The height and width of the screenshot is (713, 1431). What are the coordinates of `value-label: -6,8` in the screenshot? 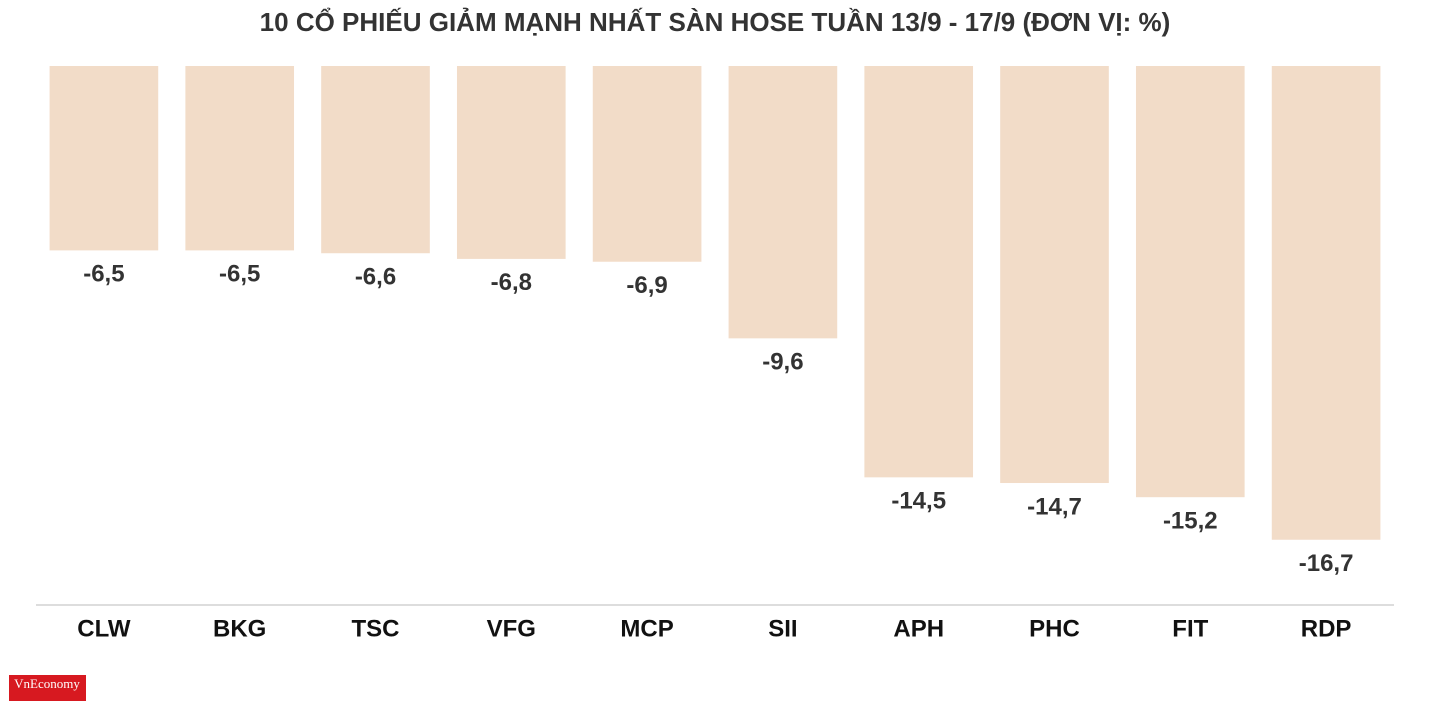 It's located at (511, 282).